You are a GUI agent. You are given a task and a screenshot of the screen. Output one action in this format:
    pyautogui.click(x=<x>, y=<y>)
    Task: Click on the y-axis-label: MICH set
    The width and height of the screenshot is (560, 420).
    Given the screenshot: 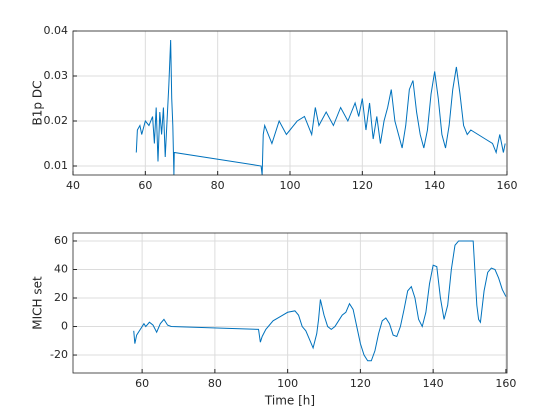 What is the action you would take?
    pyautogui.click(x=38, y=303)
    